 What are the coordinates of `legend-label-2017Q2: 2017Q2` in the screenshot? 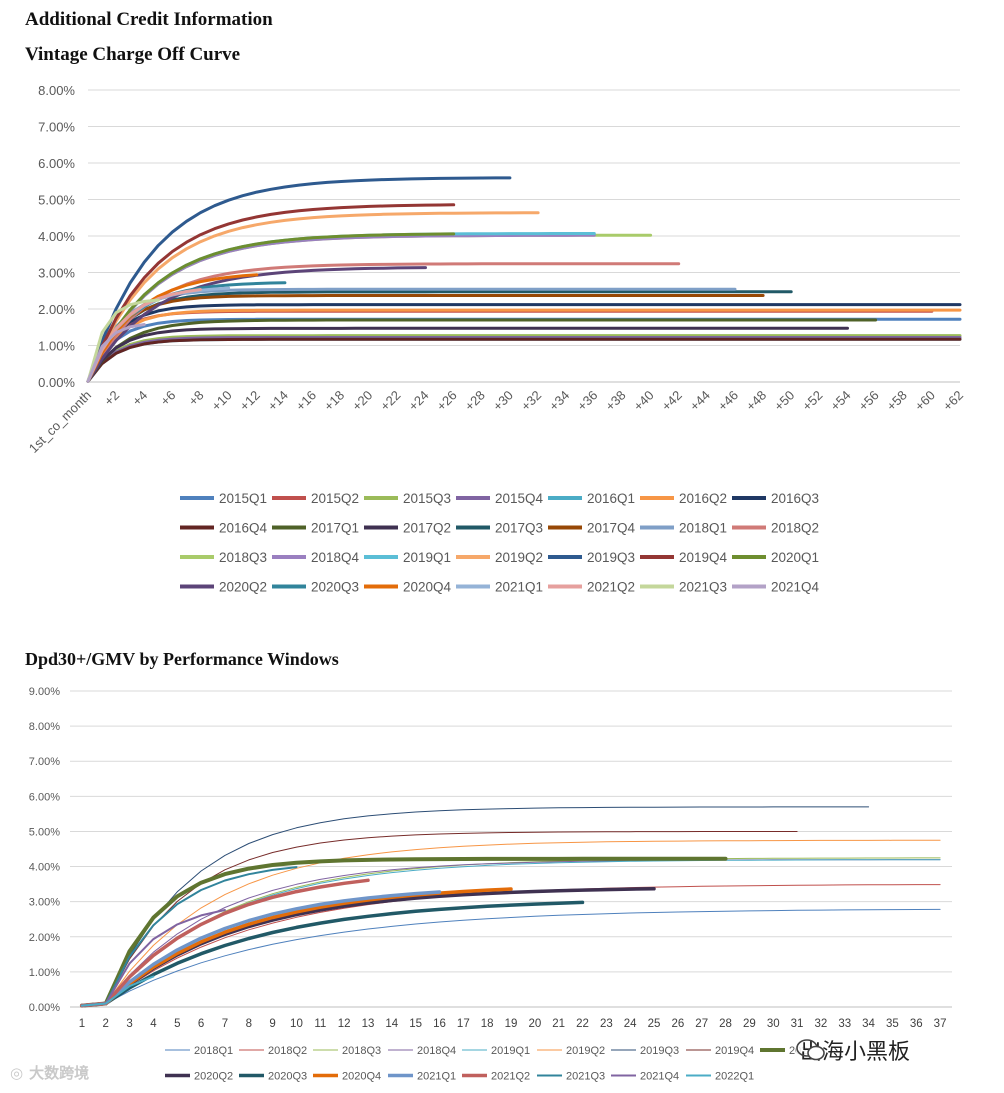 It's located at (427, 528).